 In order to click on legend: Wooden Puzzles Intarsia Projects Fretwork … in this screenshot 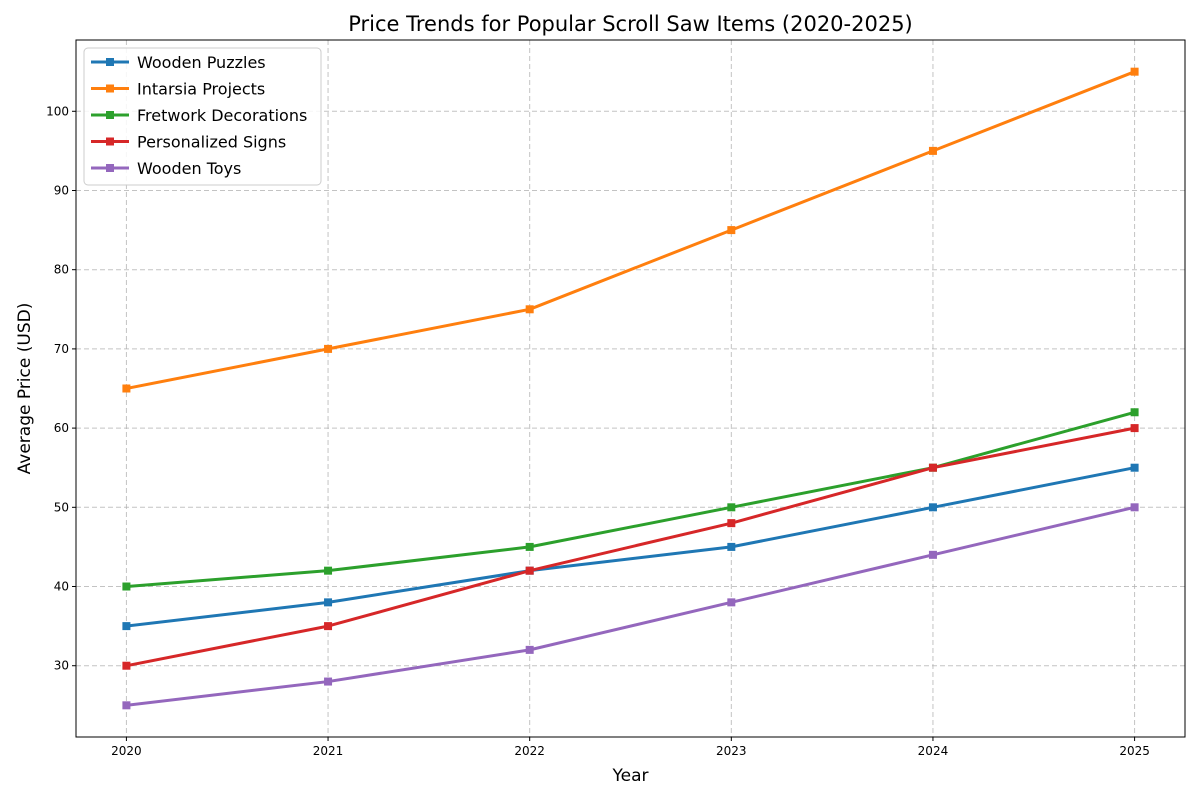, I will do `click(202, 116)`.